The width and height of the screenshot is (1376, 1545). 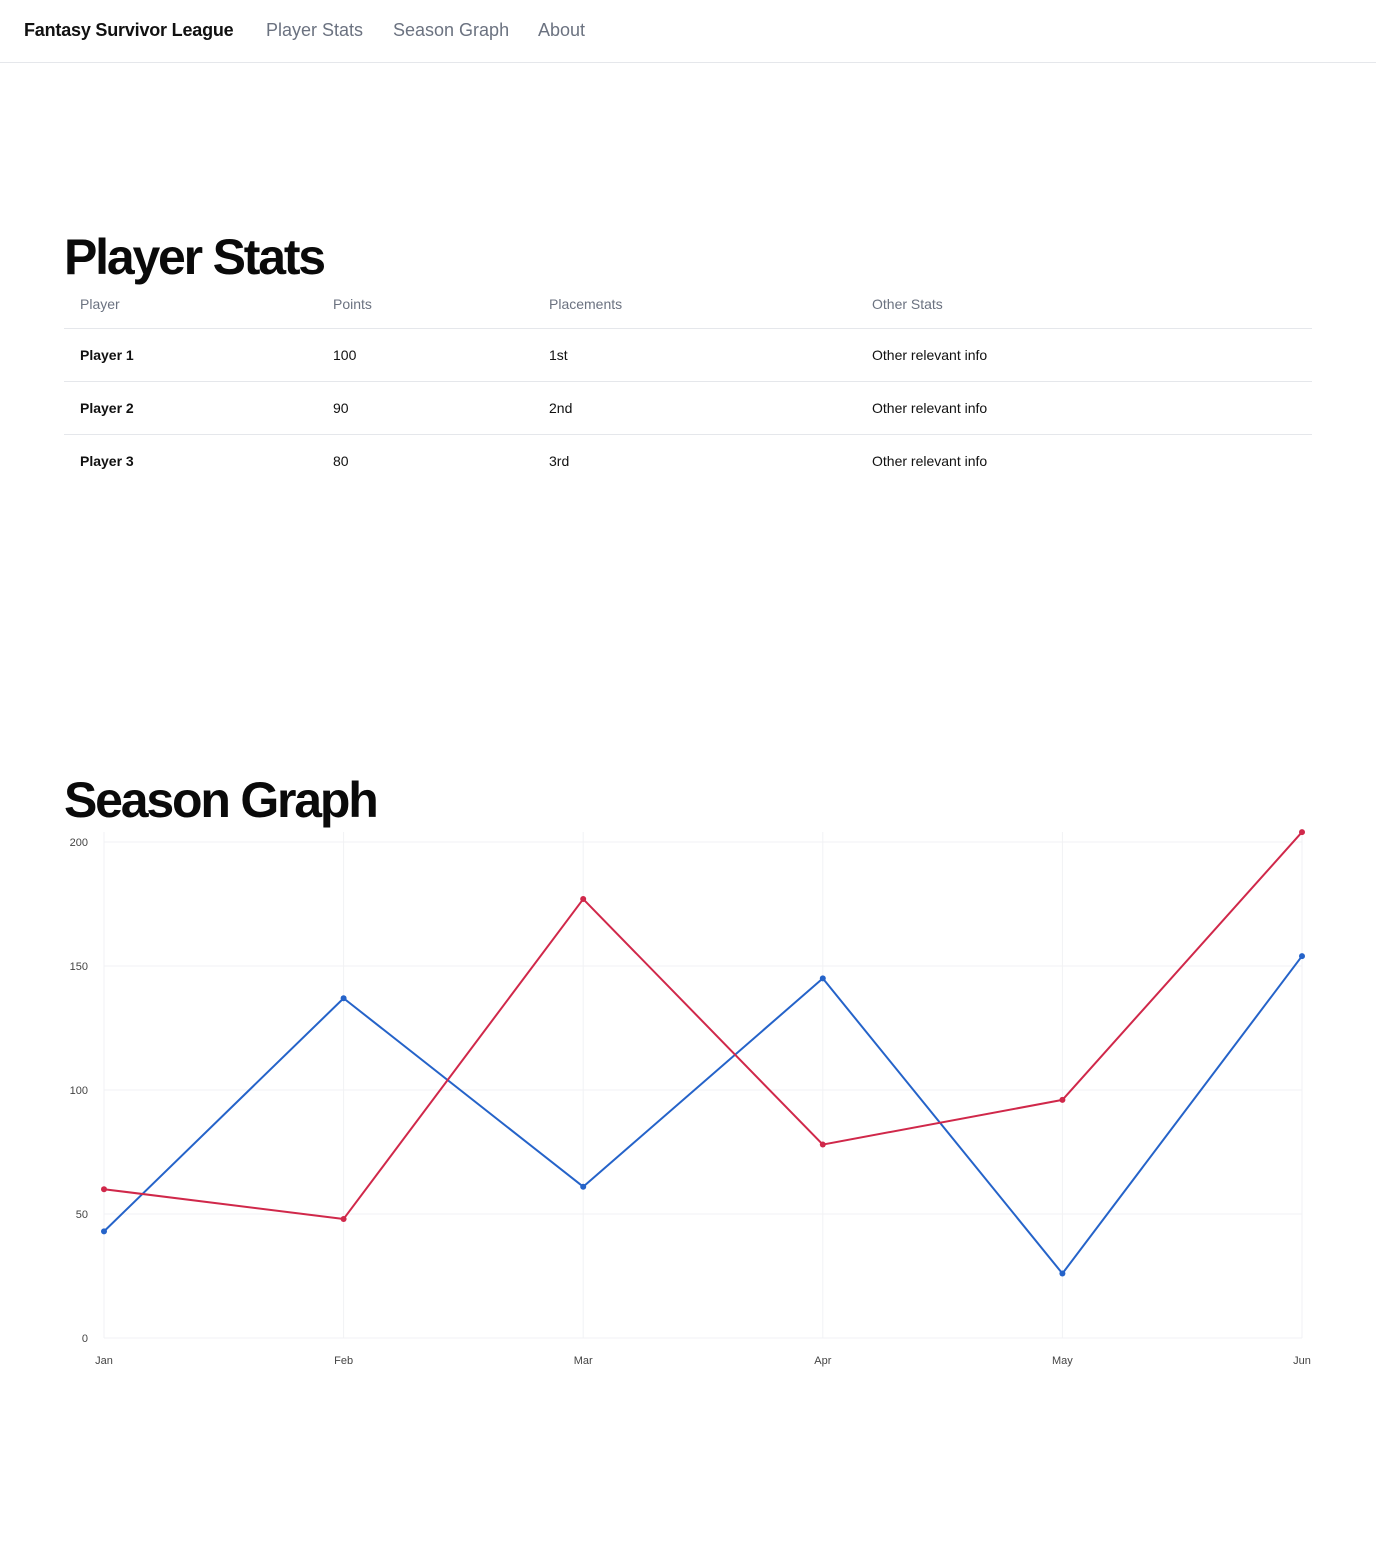 I want to click on table-row: Player 2 90 2nd Other relevant info, so click(x=688, y=408).